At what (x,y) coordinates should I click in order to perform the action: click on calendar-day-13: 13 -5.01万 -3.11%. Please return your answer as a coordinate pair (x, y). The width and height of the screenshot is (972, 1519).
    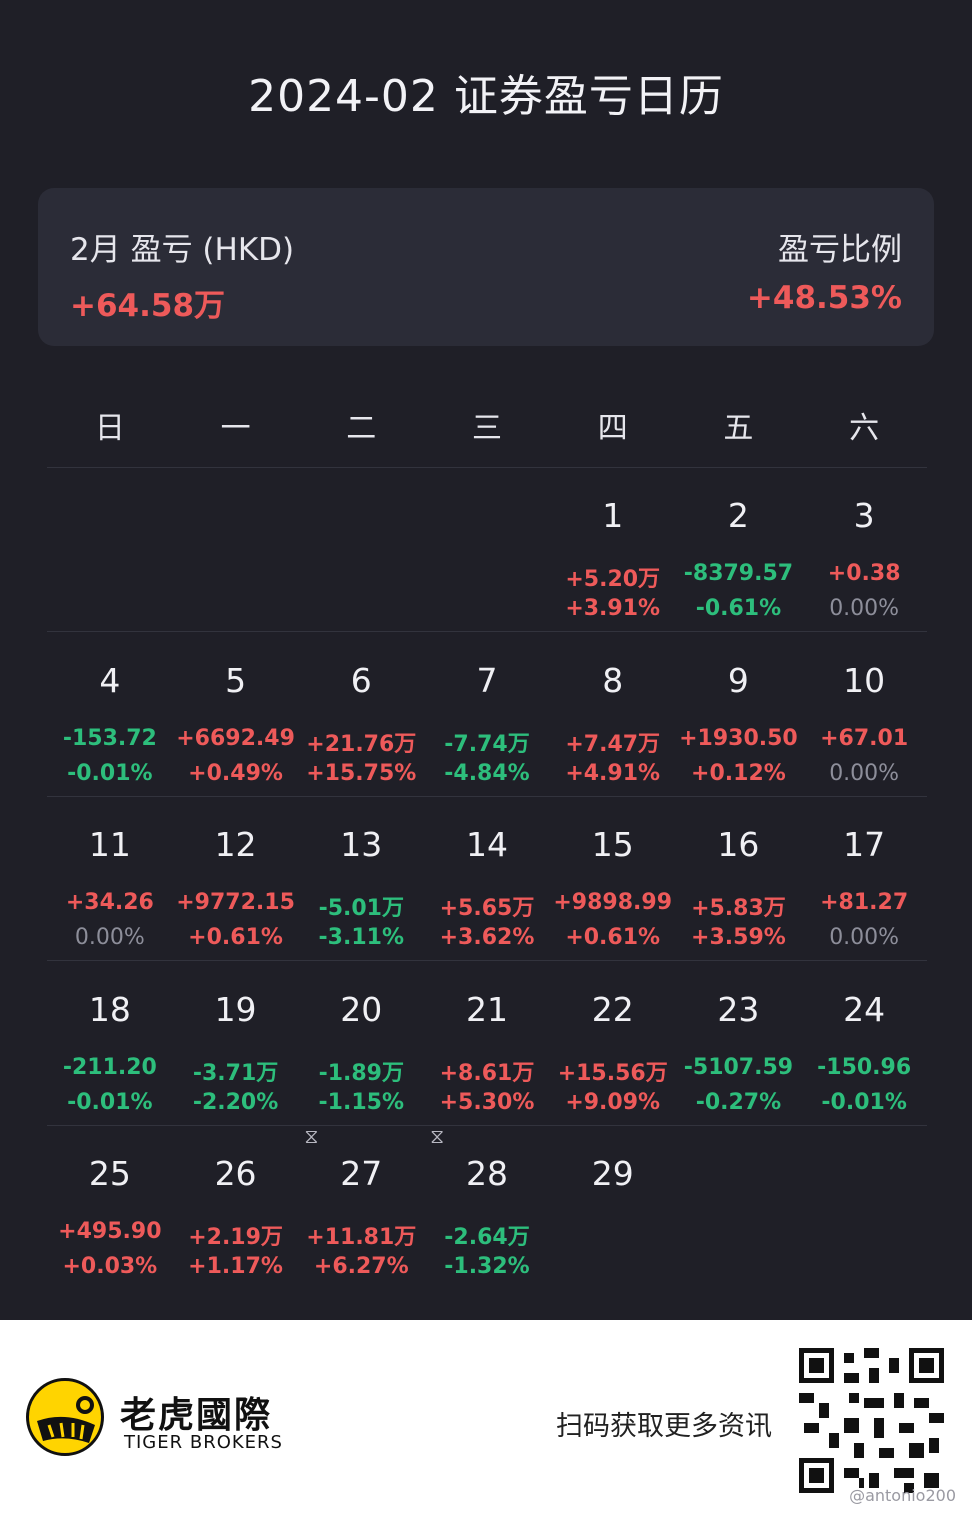
    Looking at the image, I should click on (361, 879).